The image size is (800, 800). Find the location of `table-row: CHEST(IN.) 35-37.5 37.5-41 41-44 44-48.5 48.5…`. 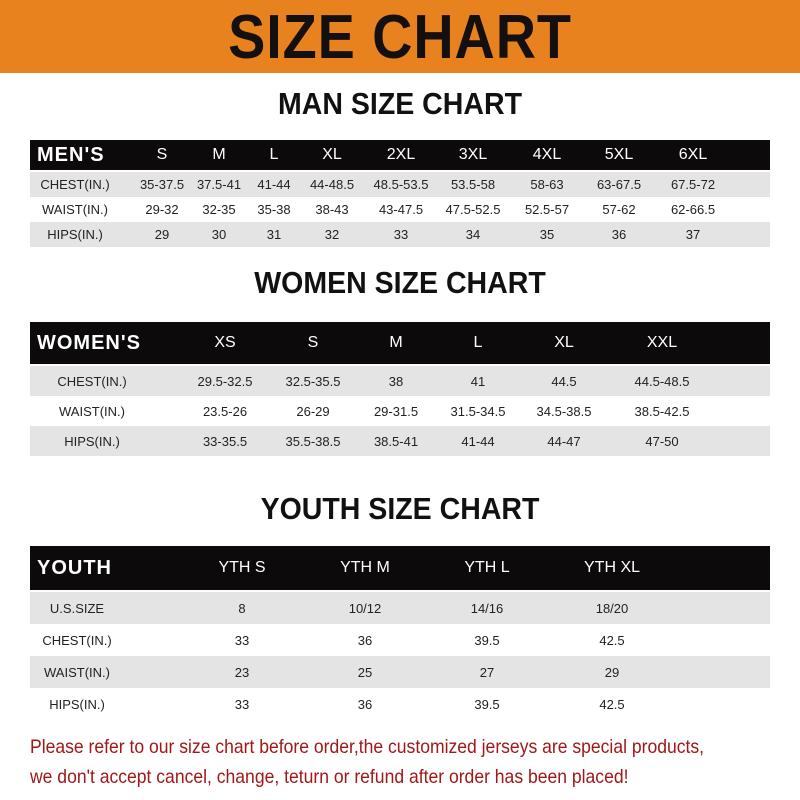

table-row: CHEST(IN.) 35-37.5 37.5-41 41-44 44-48.5 48.5… is located at coordinates (400, 184).